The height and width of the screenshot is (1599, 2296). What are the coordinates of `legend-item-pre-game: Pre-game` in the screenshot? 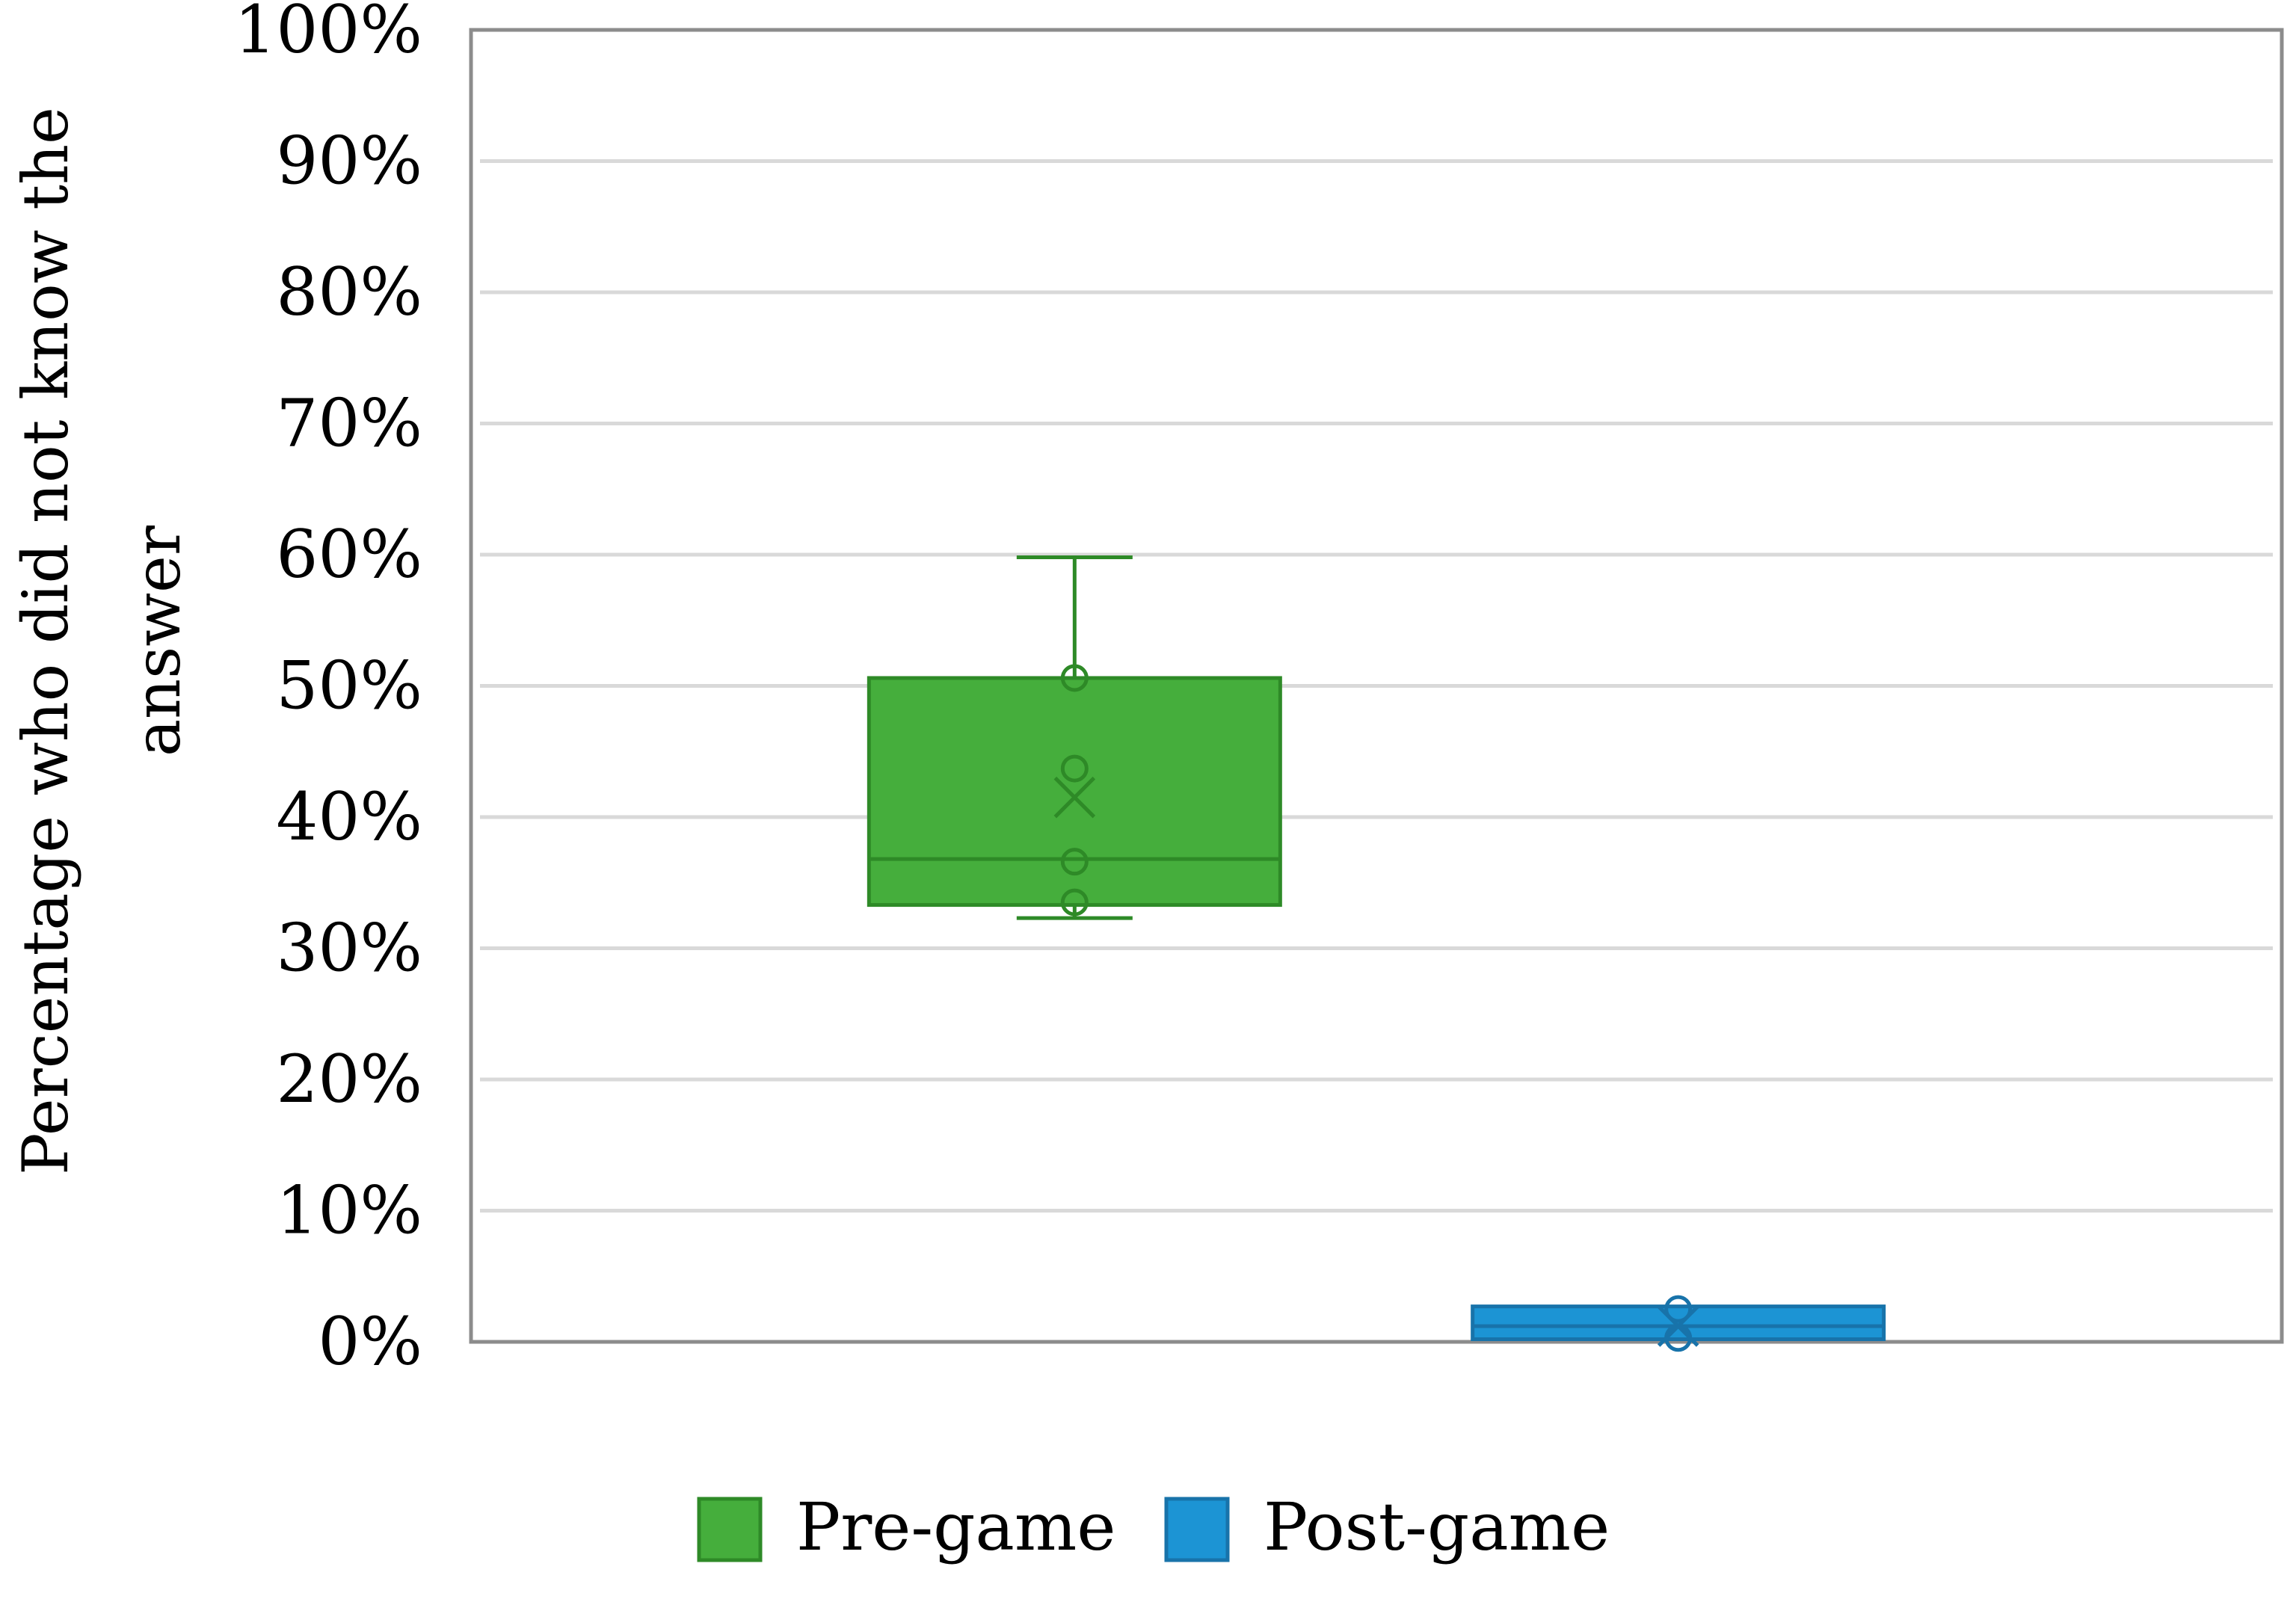 It's located at (906, 1526).